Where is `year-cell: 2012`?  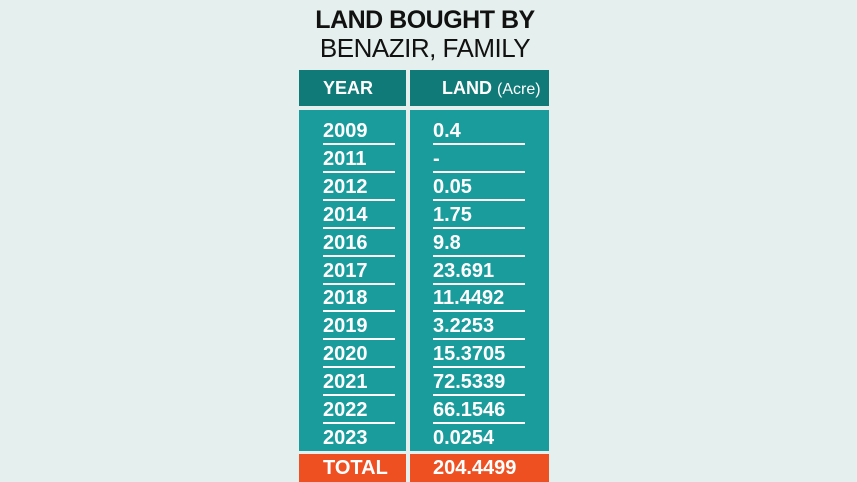
year-cell: 2012 is located at coordinates (359, 187).